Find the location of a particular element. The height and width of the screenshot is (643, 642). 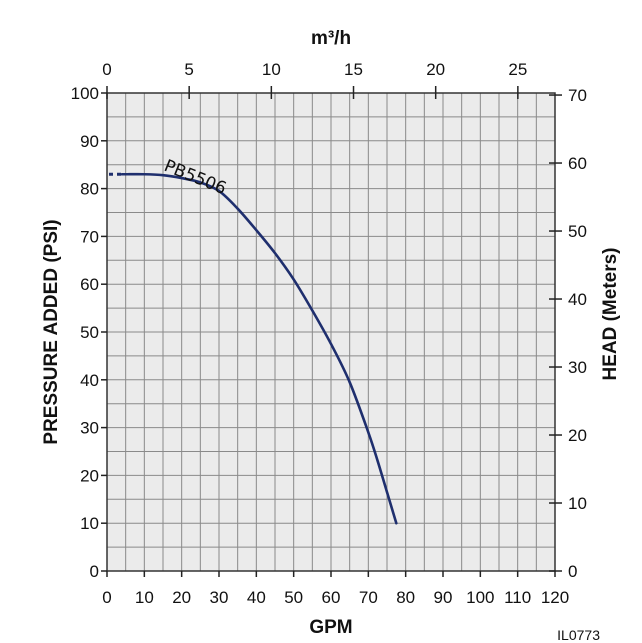

x-top-tick-label: 5 is located at coordinates (188, 69).